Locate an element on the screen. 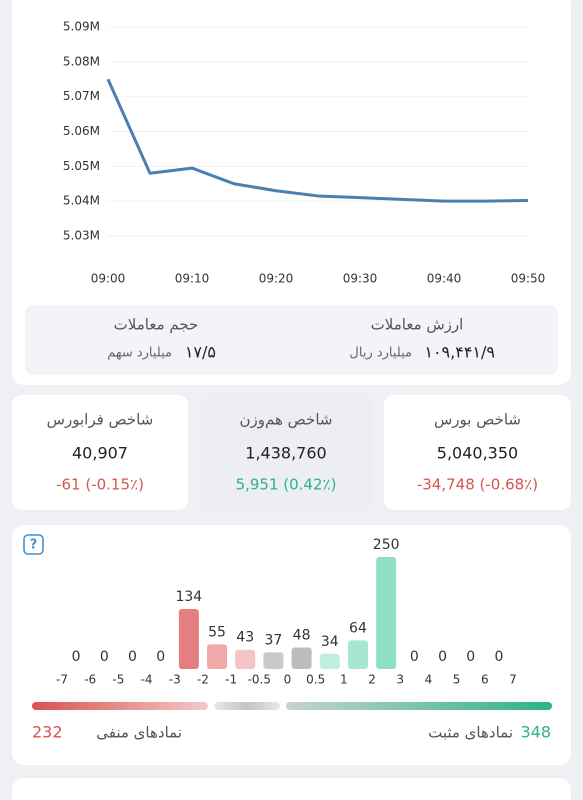 This screenshot has width=583, height=800. bin-label: 0 is located at coordinates (288, 680).